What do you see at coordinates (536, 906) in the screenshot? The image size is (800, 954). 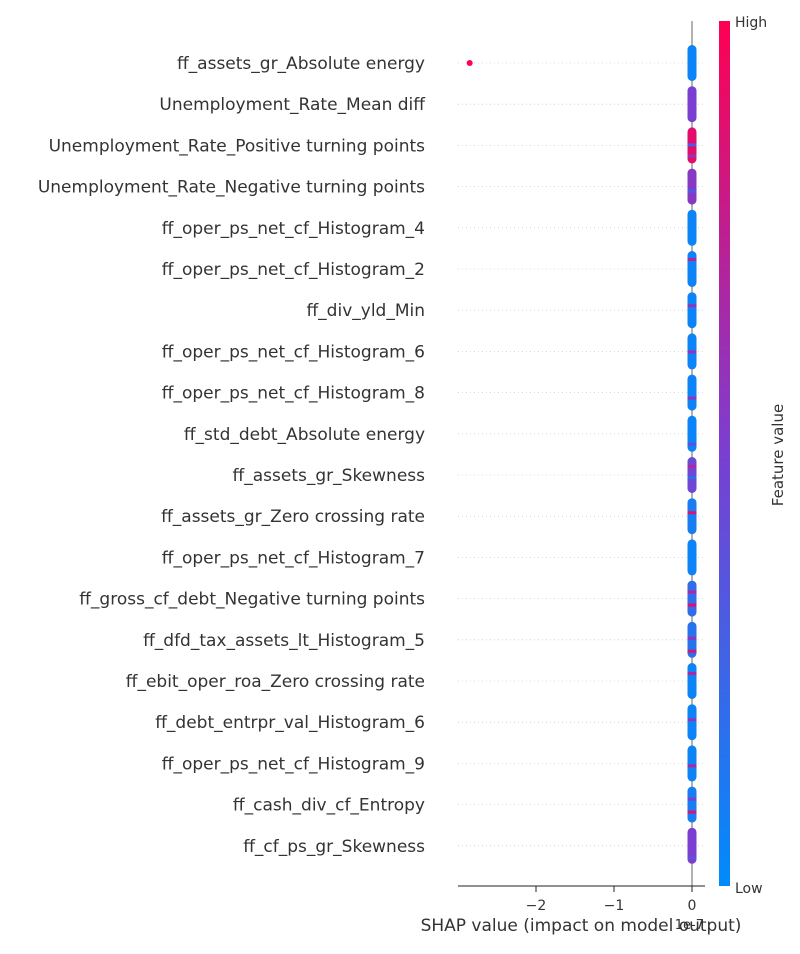 I see `x-tick-label: −2` at bounding box center [536, 906].